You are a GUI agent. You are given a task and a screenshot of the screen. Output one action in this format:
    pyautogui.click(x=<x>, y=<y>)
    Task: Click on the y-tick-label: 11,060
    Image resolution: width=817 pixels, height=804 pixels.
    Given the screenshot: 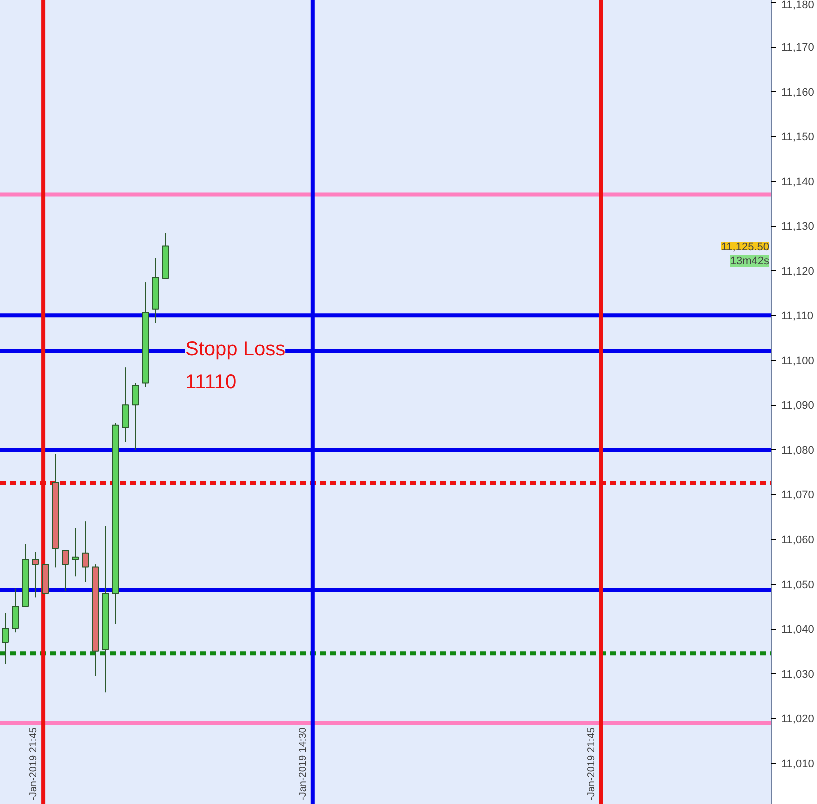 What is the action you would take?
    pyautogui.click(x=798, y=540)
    